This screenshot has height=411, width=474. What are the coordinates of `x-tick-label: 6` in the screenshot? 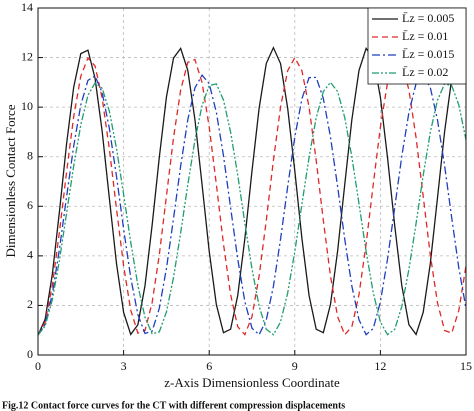 It's located at (209, 366).